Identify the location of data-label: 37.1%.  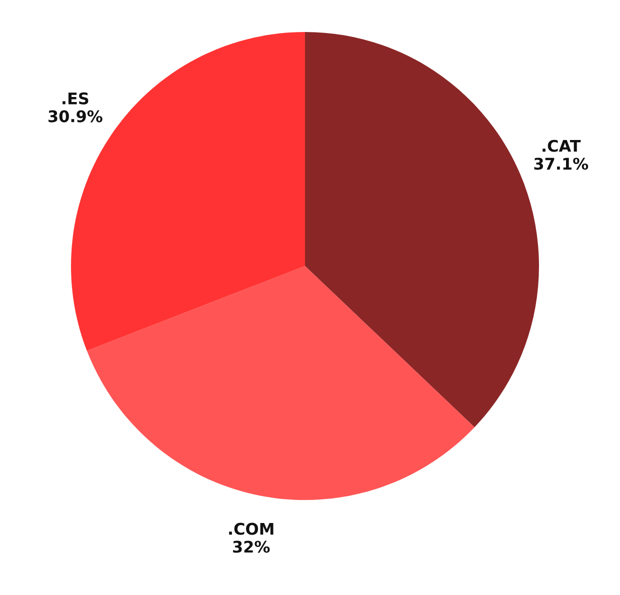
(561, 164).